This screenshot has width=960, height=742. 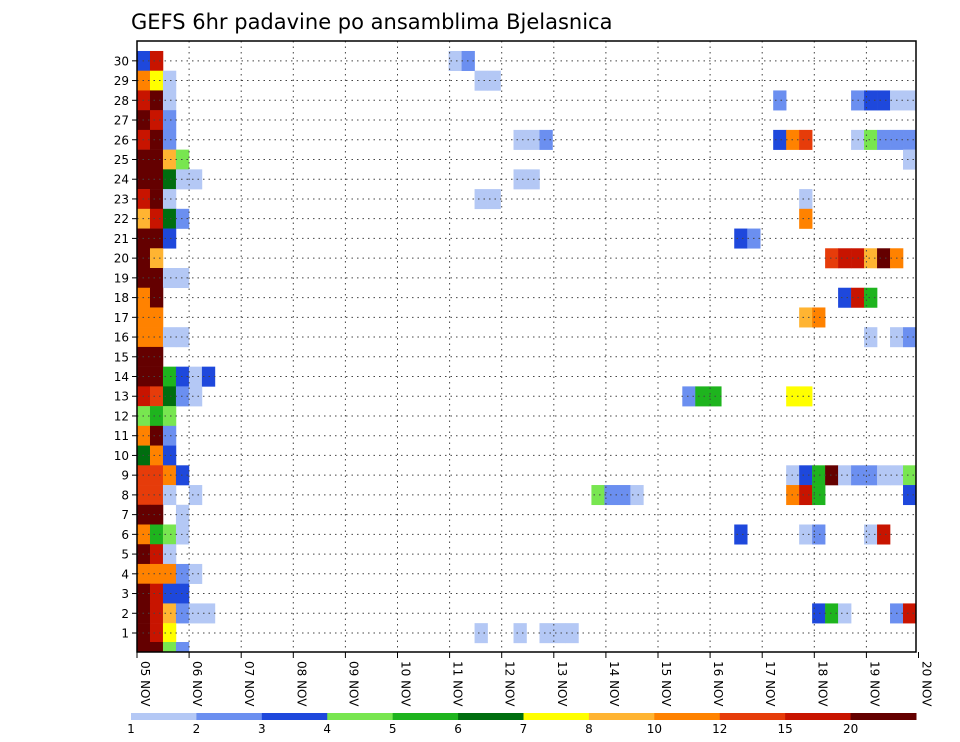 I want to click on y-tick-label: 22, so click(x=121, y=219).